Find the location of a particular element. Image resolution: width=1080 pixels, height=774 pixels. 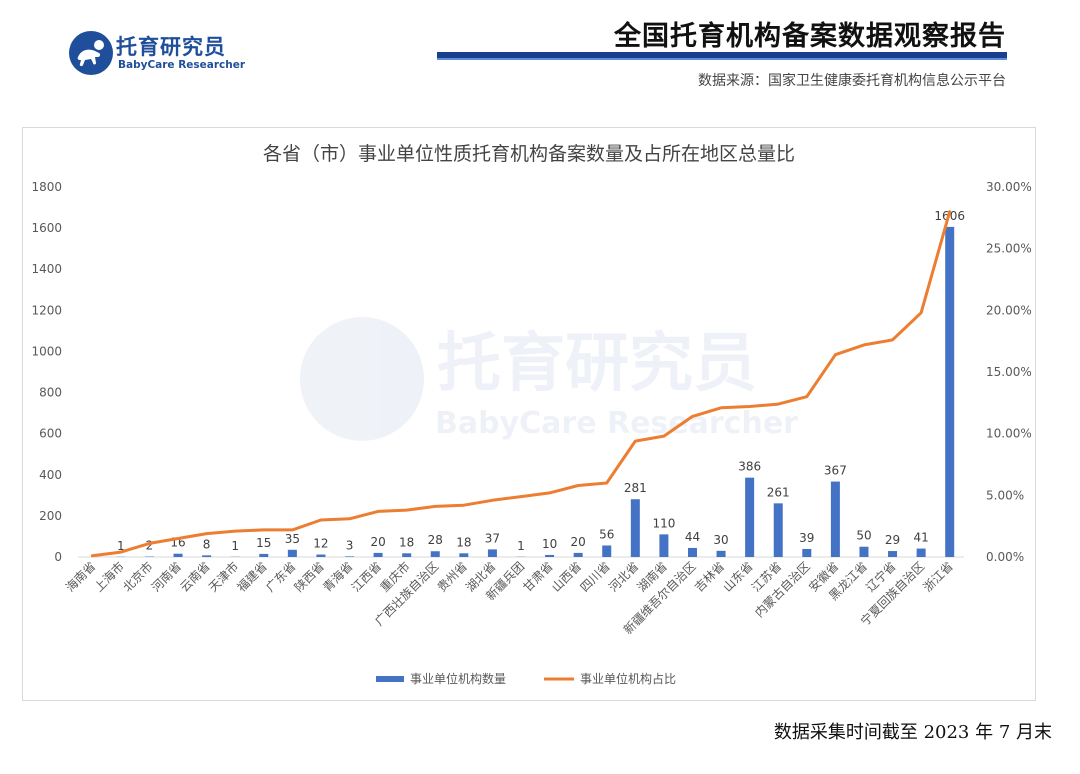

bar-value-label: 386 is located at coordinates (749, 467).